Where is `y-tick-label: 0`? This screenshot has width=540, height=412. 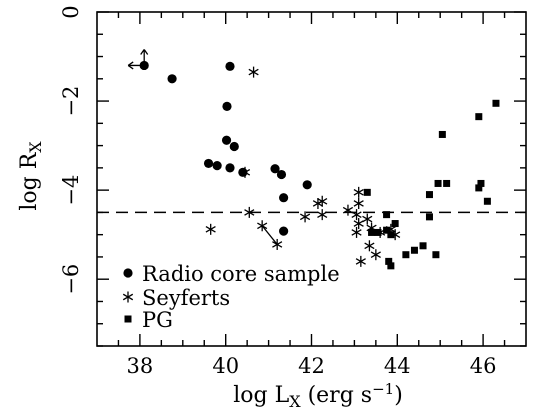
y-tick-label: 0 is located at coordinates (71, 11).